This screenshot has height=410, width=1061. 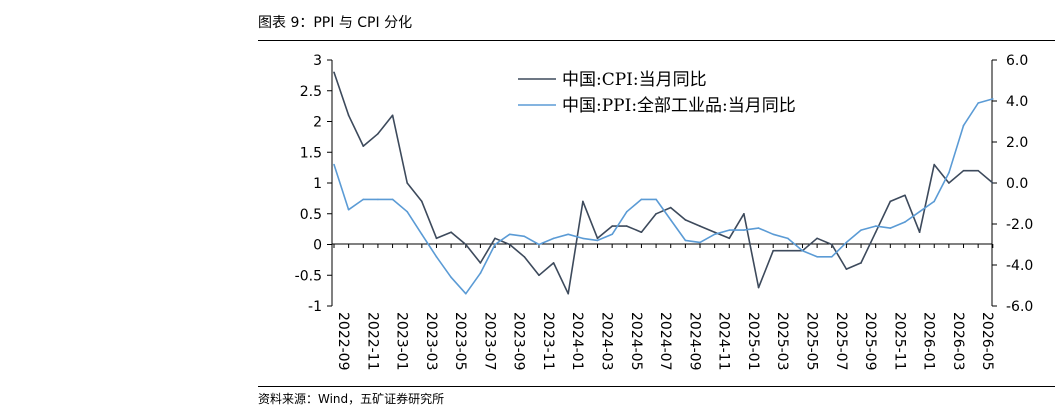 What do you see at coordinates (1017, 102) in the screenshot?
I see `right-tick-label: 4.0` at bounding box center [1017, 102].